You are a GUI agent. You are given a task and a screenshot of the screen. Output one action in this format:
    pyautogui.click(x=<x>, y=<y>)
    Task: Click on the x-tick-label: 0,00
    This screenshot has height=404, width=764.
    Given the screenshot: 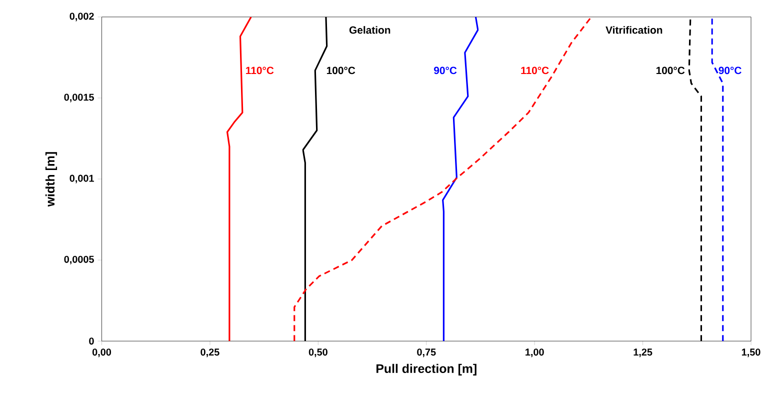 What is the action you would take?
    pyautogui.click(x=102, y=353)
    